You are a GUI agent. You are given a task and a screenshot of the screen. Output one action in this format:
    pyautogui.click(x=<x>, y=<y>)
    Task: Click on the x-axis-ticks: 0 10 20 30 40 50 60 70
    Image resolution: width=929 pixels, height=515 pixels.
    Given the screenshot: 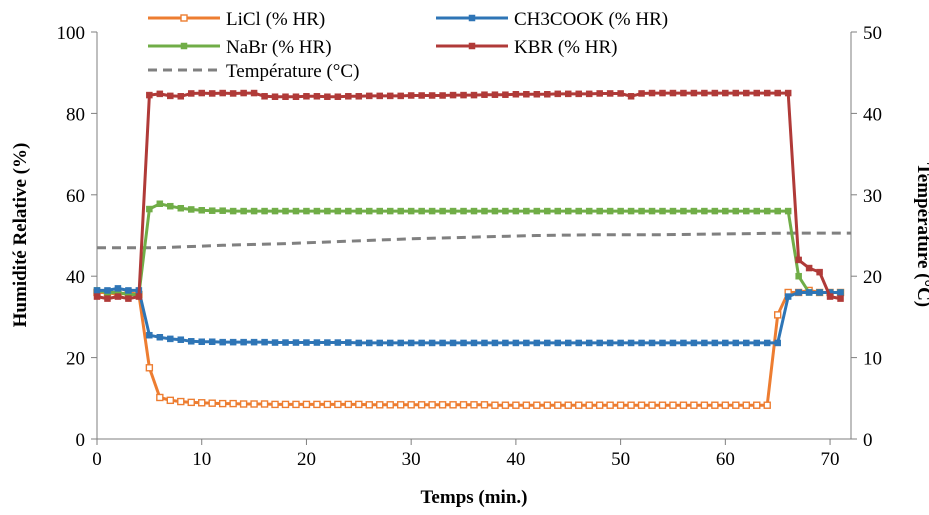 What is the action you would take?
    pyautogui.click(x=466, y=454)
    